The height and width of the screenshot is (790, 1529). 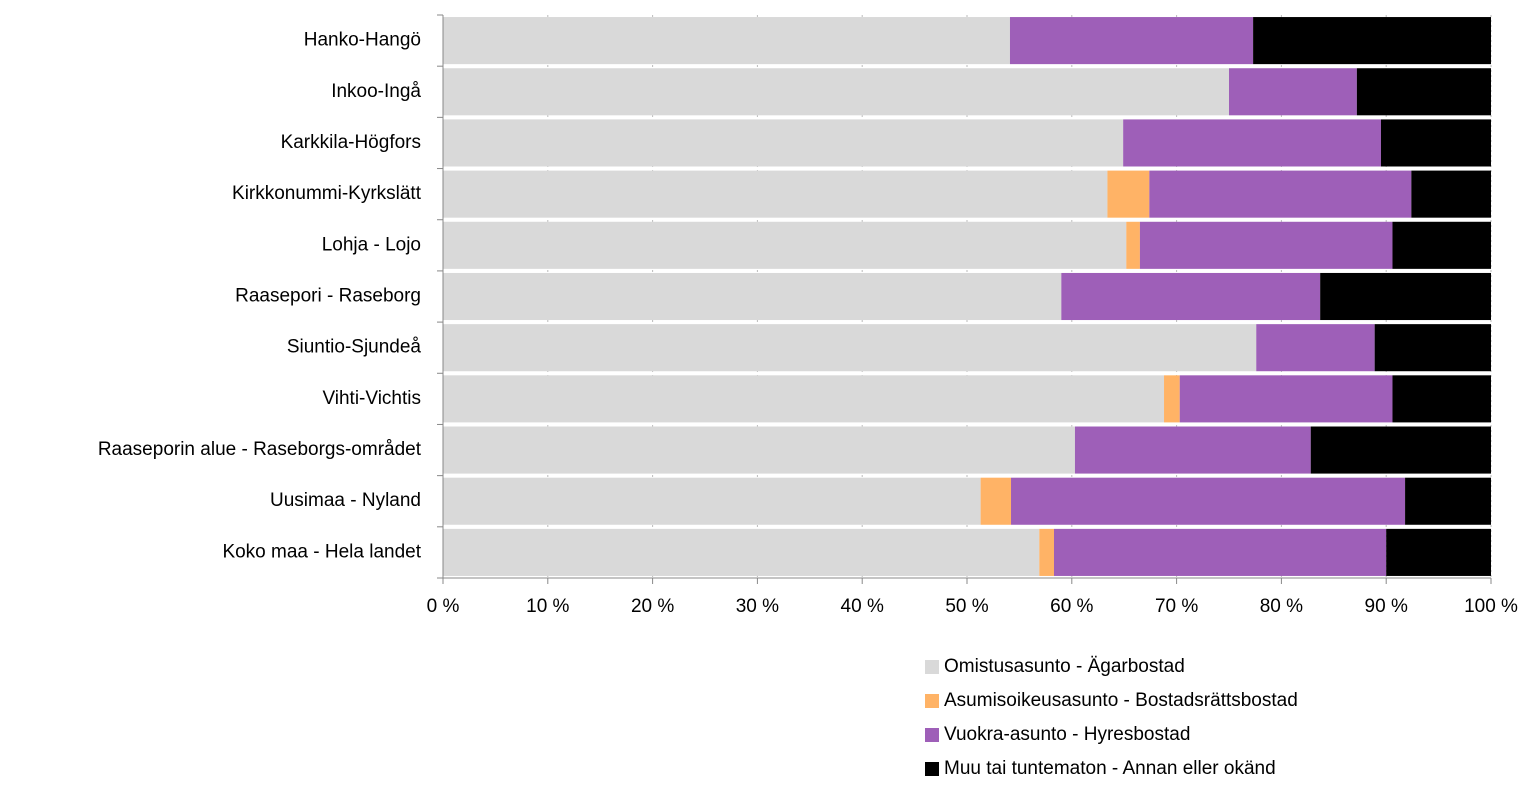 What do you see at coordinates (757, 606) in the screenshot?
I see `x-tick-label: 30 %` at bounding box center [757, 606].